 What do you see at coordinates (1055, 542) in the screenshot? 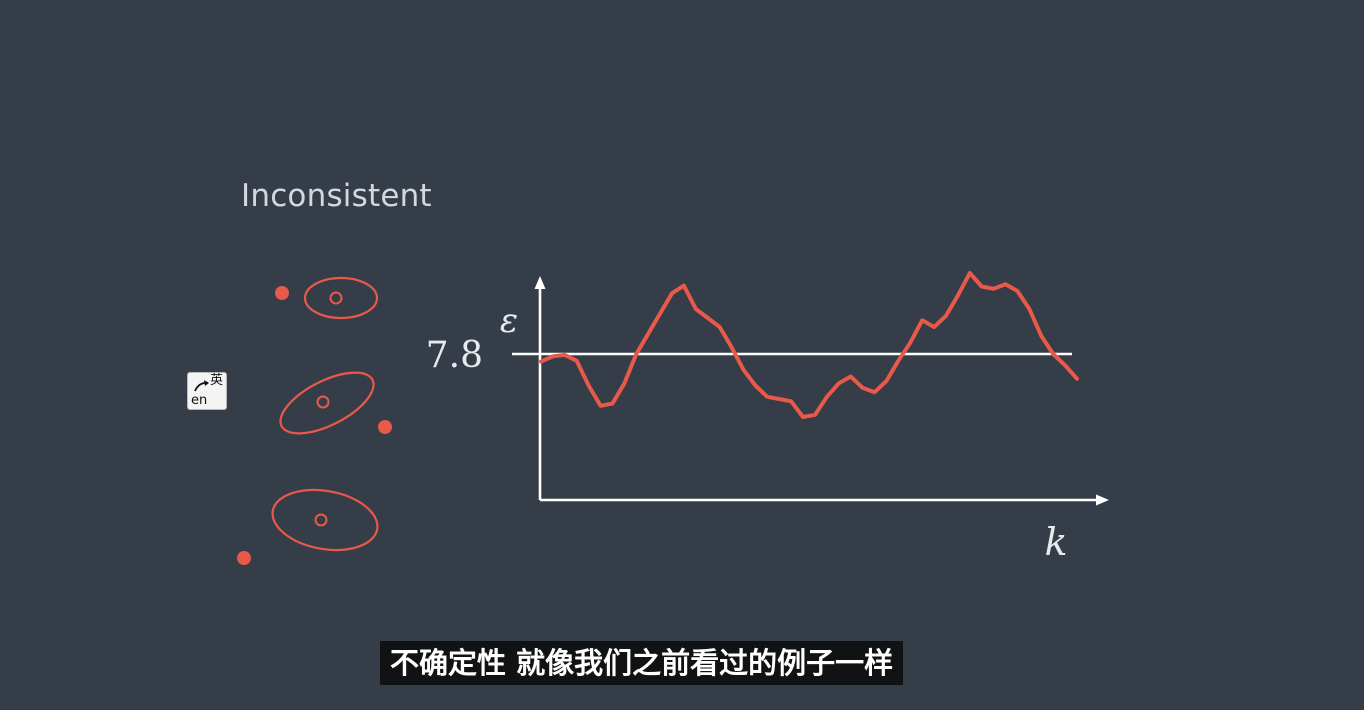
I see `x-axis-label: k` at bounding box center [1055, 542].